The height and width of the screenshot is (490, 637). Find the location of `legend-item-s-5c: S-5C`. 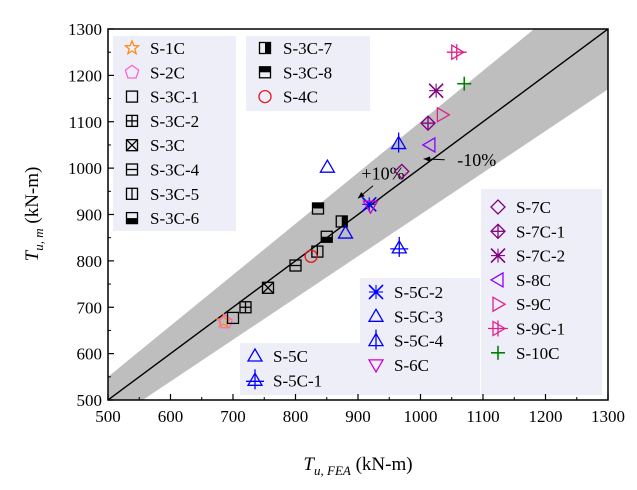

legend-item-s-5c: S-5C is located at coordinates (277, 356).